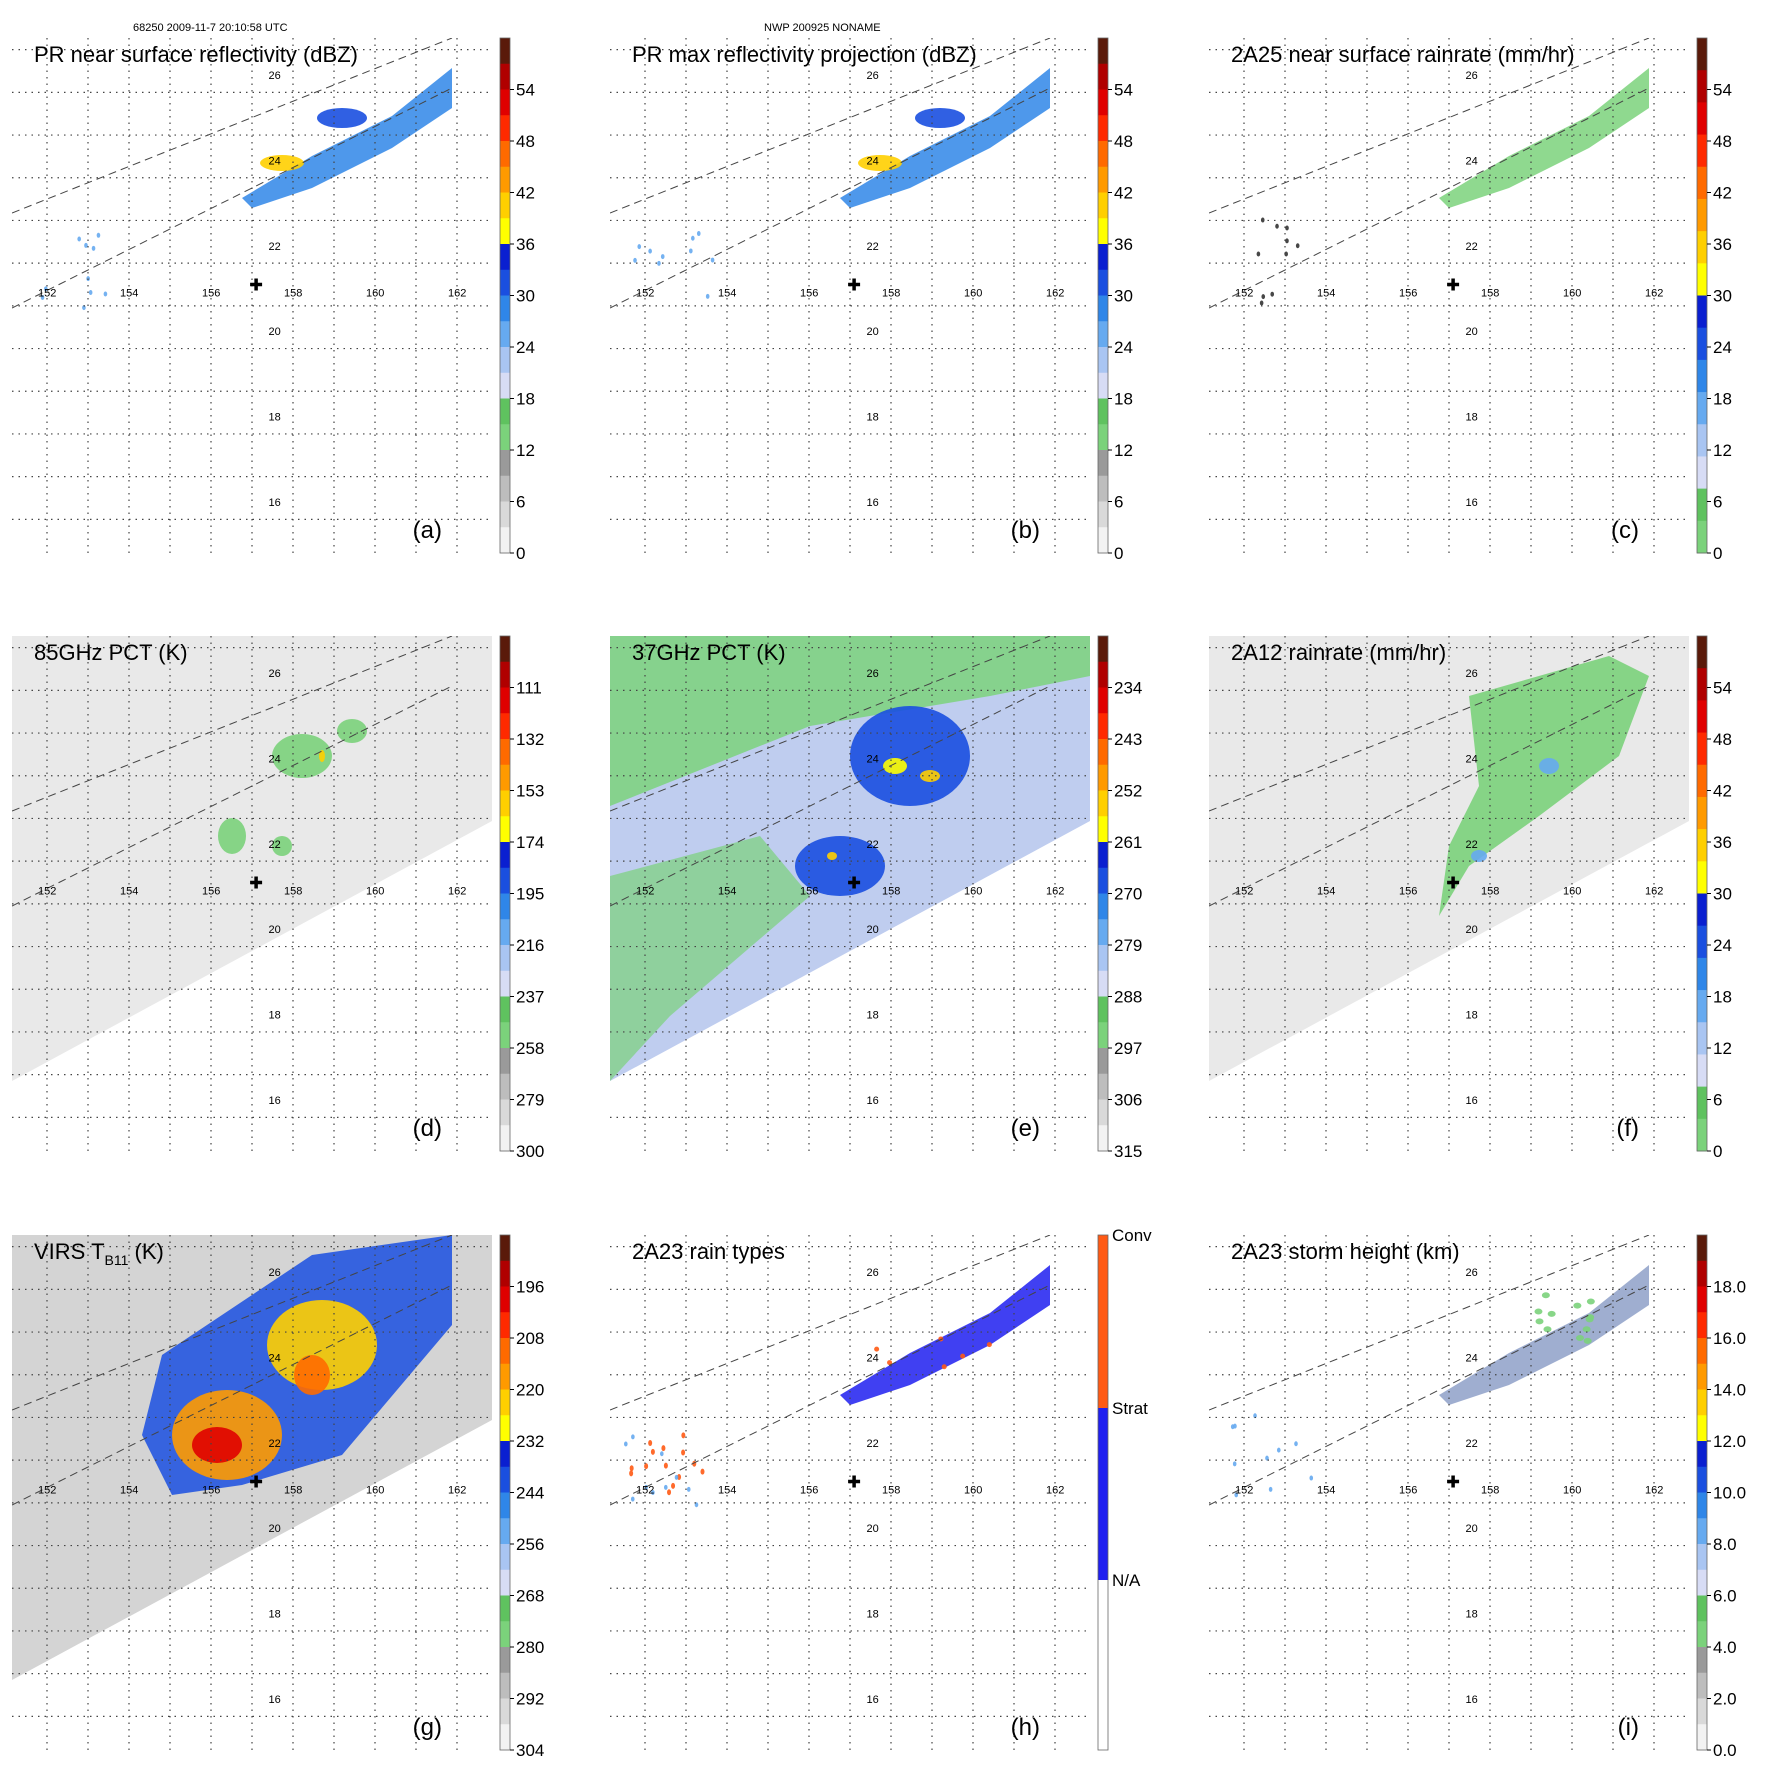 The height and width of the screenshot is (1771, 1771). What do you see at coordinates (873, 503) in the screenshot?
I see `lat-tick-label: 16` at bounding box center [873, 503].